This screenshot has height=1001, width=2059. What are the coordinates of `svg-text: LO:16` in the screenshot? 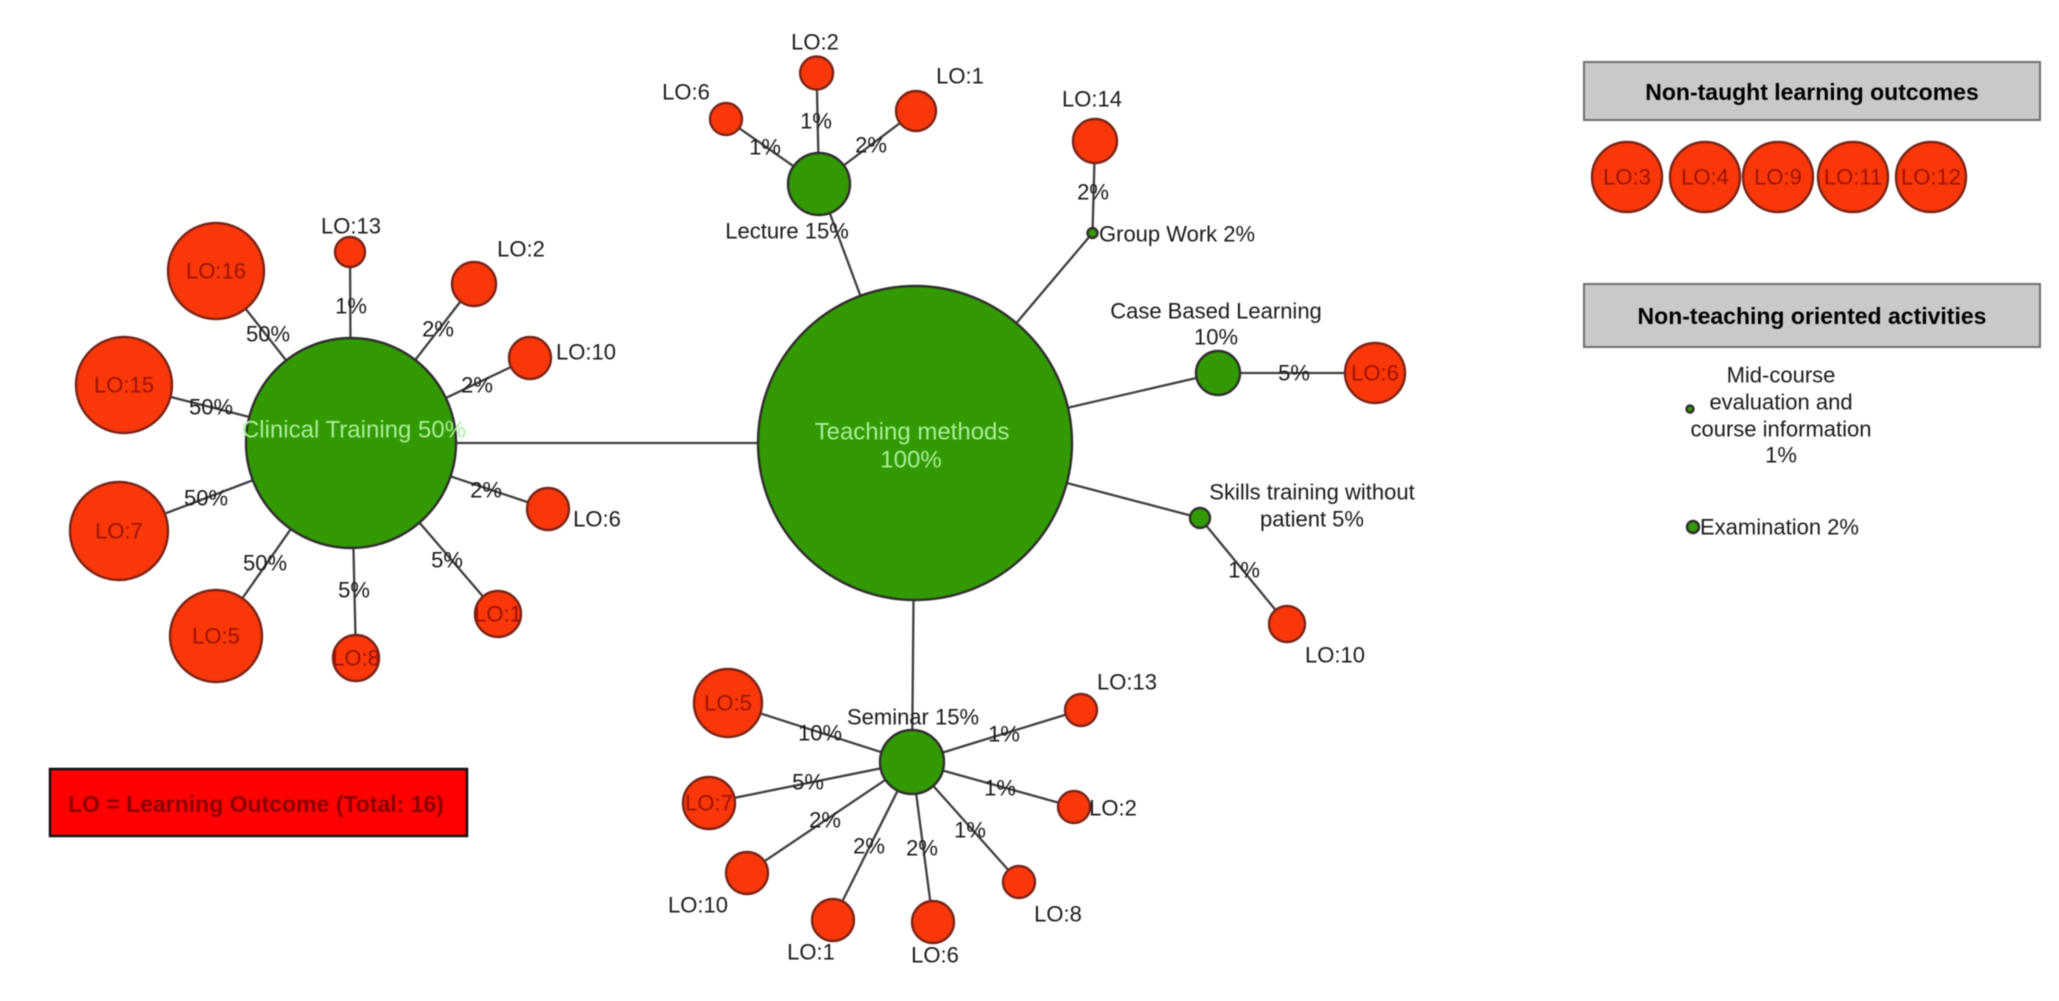 It's located at (216, 271).